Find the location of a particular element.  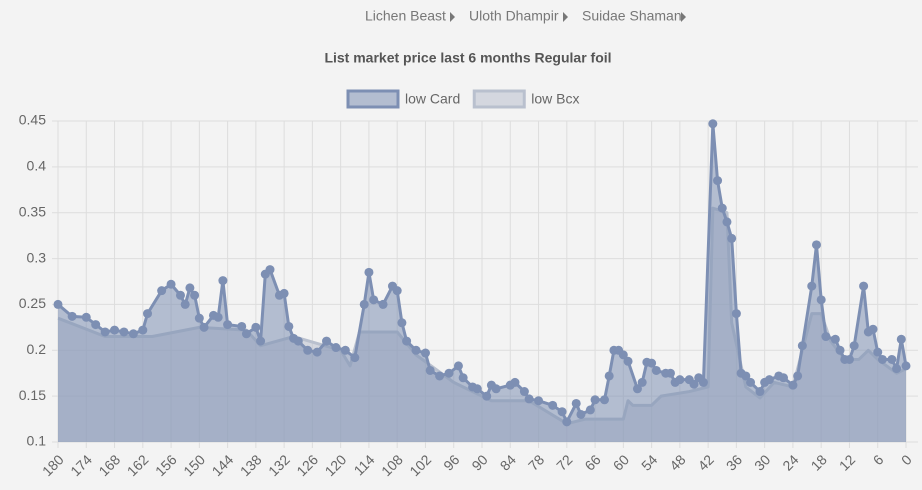

x-tick-label: 162 is located at coordinates (138, 465).